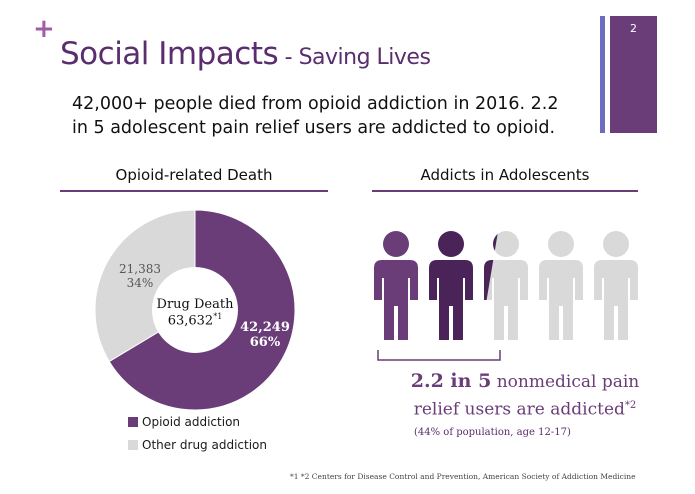  What do you see at coordinates (140, 269) in the screenshot?
I see `slice-value-other: 21,383` at bounding box center [140, 269].